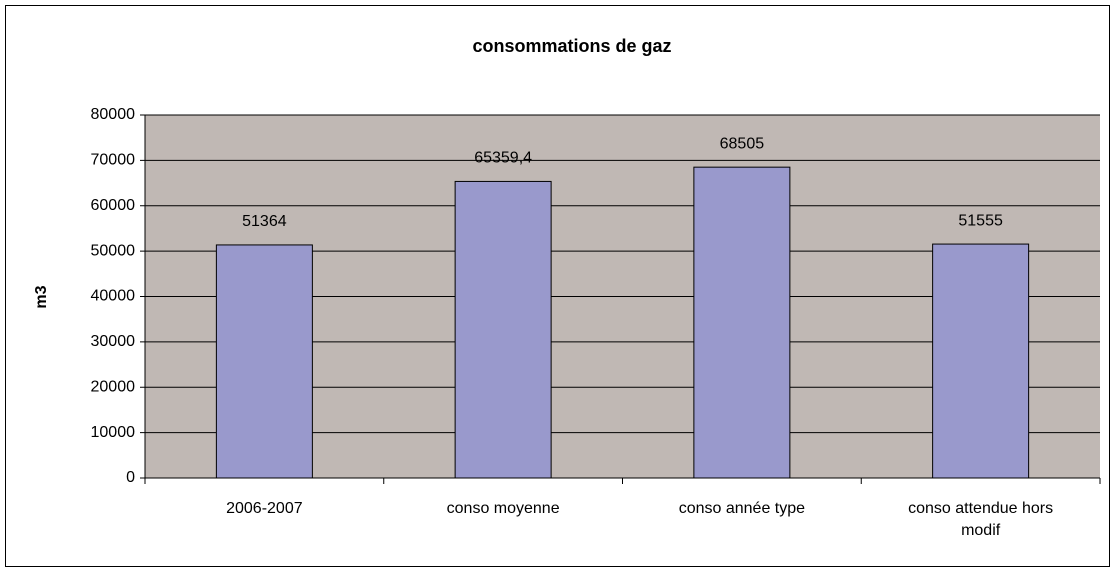  What do you see at coordinates (113, 432) in the screenshot?
I see `y-tick-label: 10000` at bounding box center [113, 432].